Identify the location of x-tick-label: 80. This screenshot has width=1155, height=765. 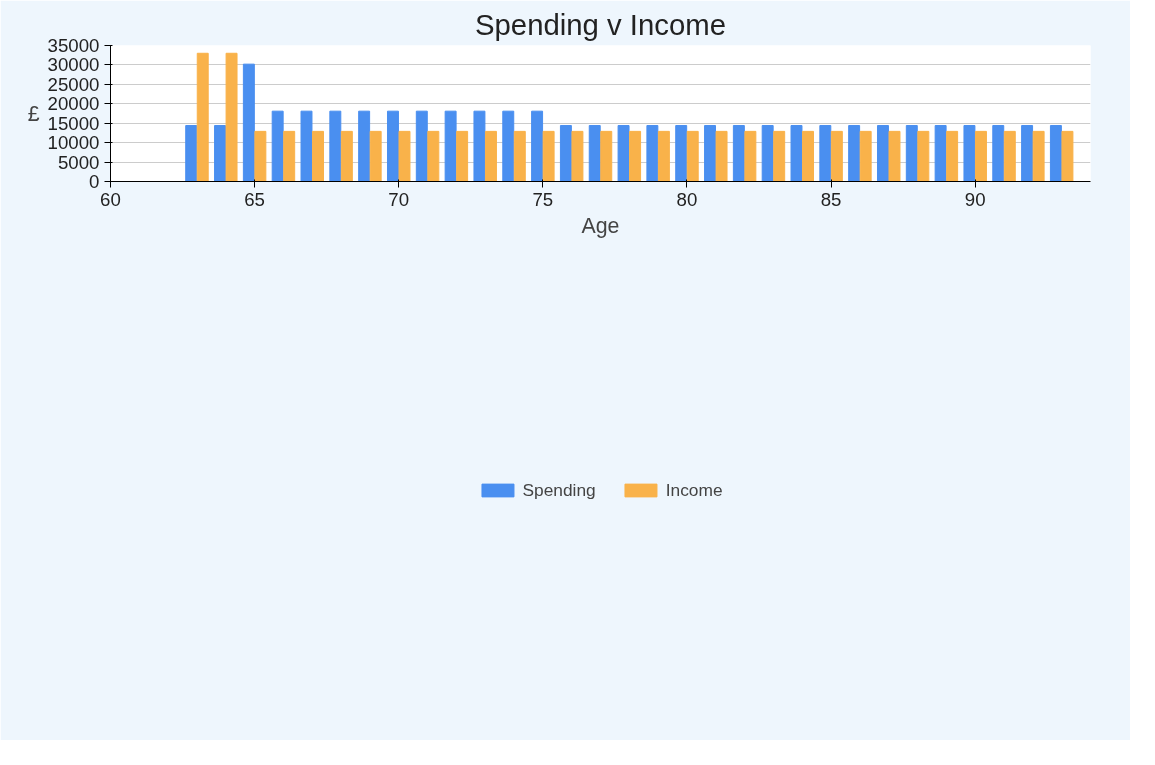
(687, 199).